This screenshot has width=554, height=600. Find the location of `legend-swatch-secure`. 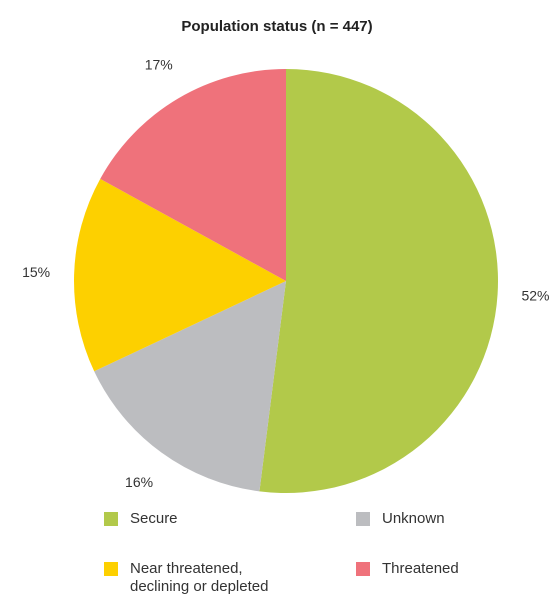

legend-swatch-secure is located at coordinates (111, 519).